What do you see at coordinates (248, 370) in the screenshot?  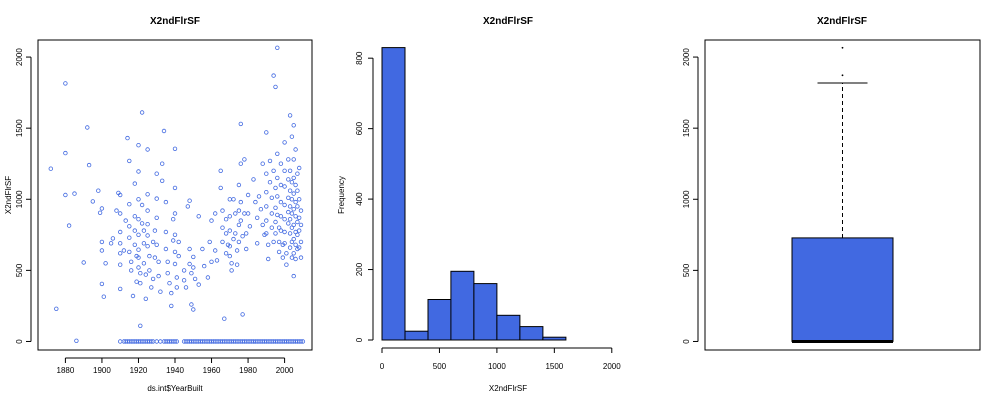 I see `scatter-x-tick-label: 1980` at bounding box center [248, 370].